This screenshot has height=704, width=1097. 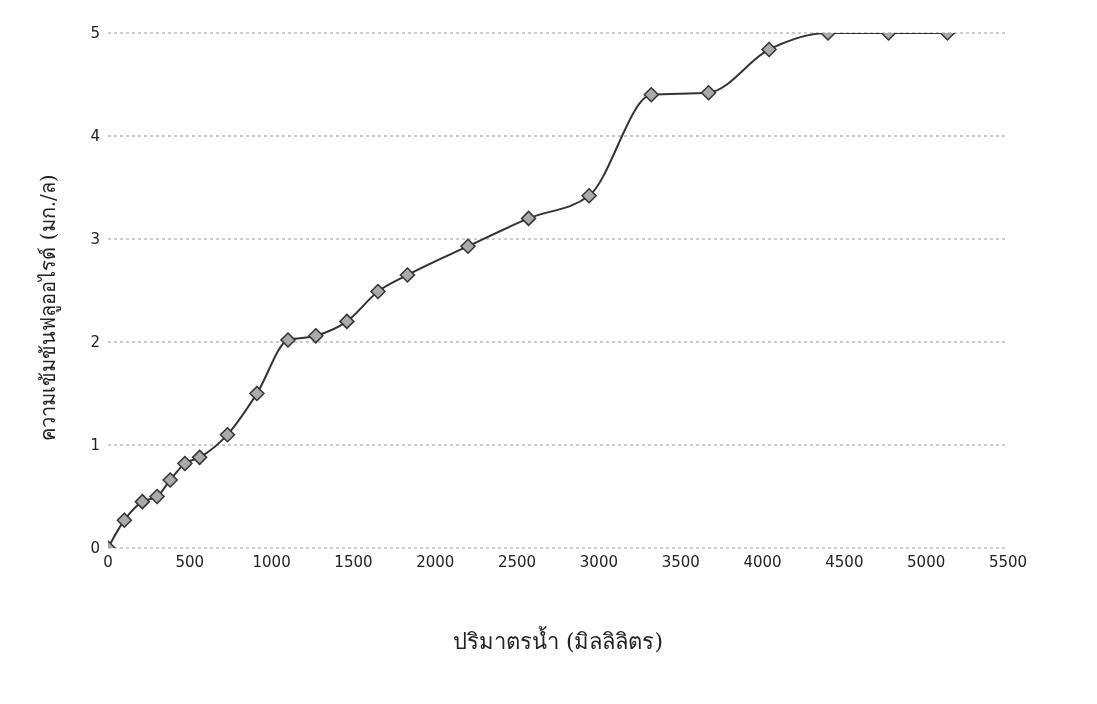 What do you see at coordinates (95, 548) in the screenshot?
I see `y-tick-label: 0` at bounding box center [95, 548].